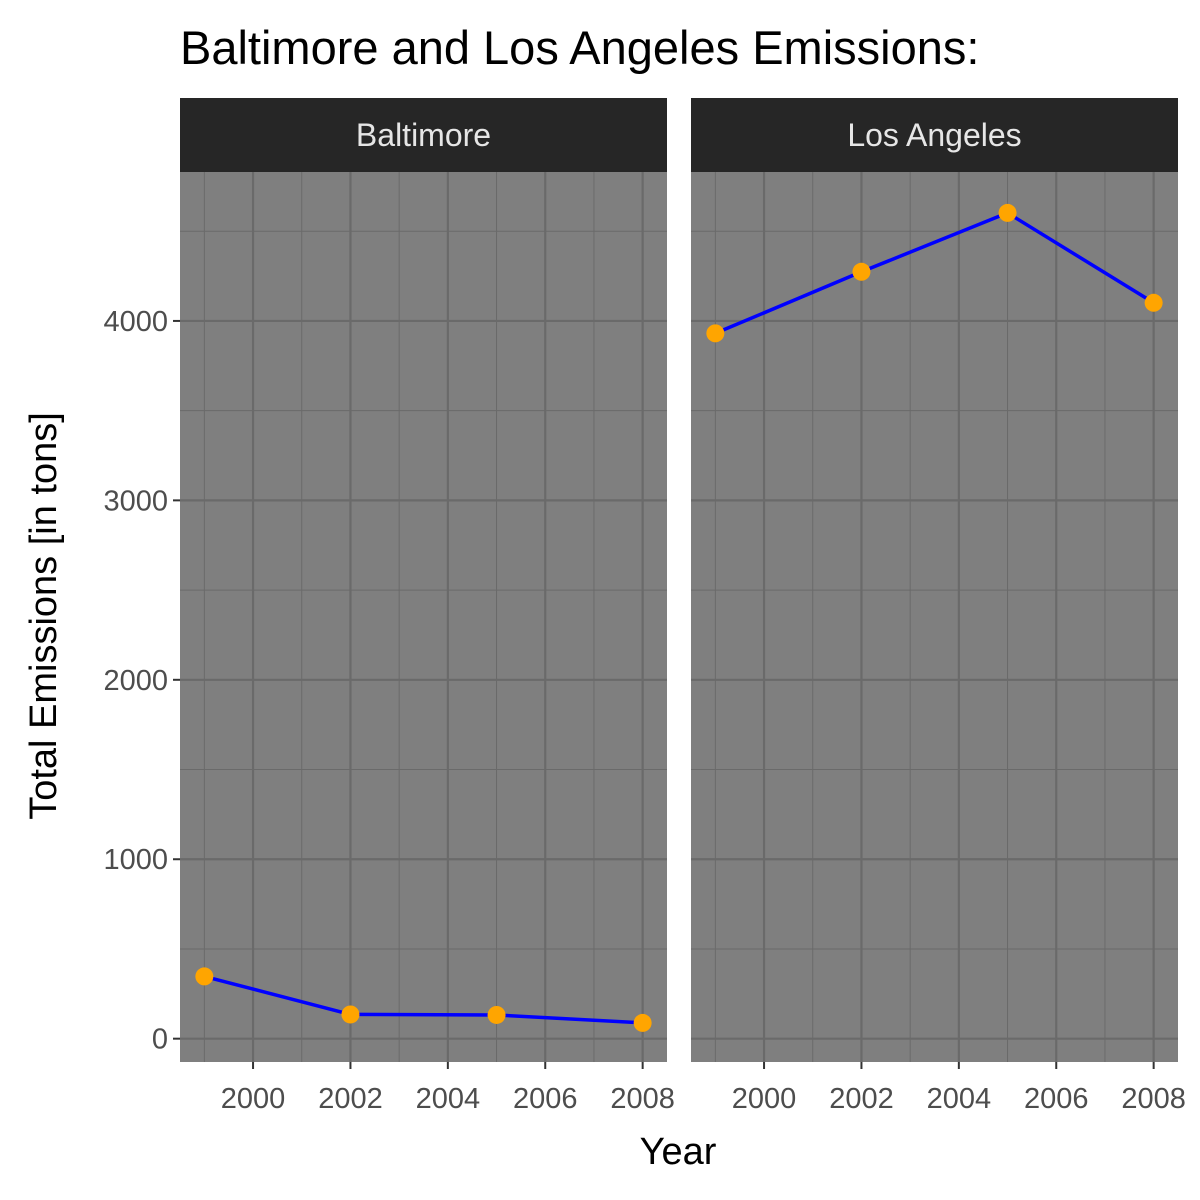  Describe the element at coordinates (44, 616) in the screenshot. I see `y-axis-title: Total Emissions [in tons]` at that location.